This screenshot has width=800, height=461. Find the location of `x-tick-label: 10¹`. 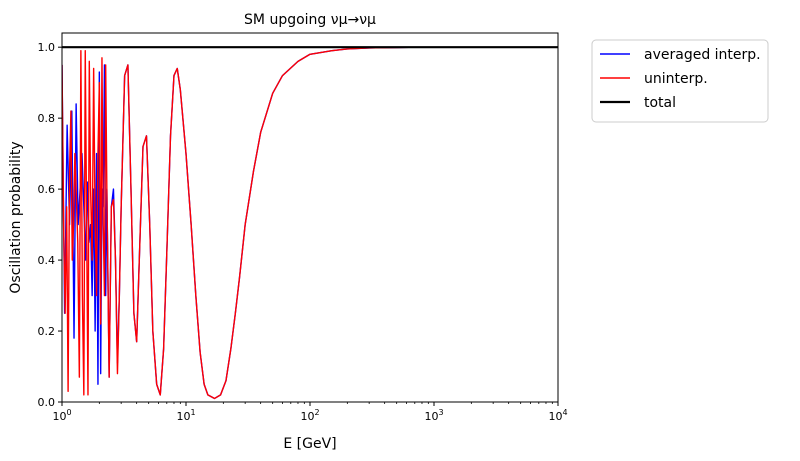

x-tick-label: 10¹ is located at coordinates (185, 415).